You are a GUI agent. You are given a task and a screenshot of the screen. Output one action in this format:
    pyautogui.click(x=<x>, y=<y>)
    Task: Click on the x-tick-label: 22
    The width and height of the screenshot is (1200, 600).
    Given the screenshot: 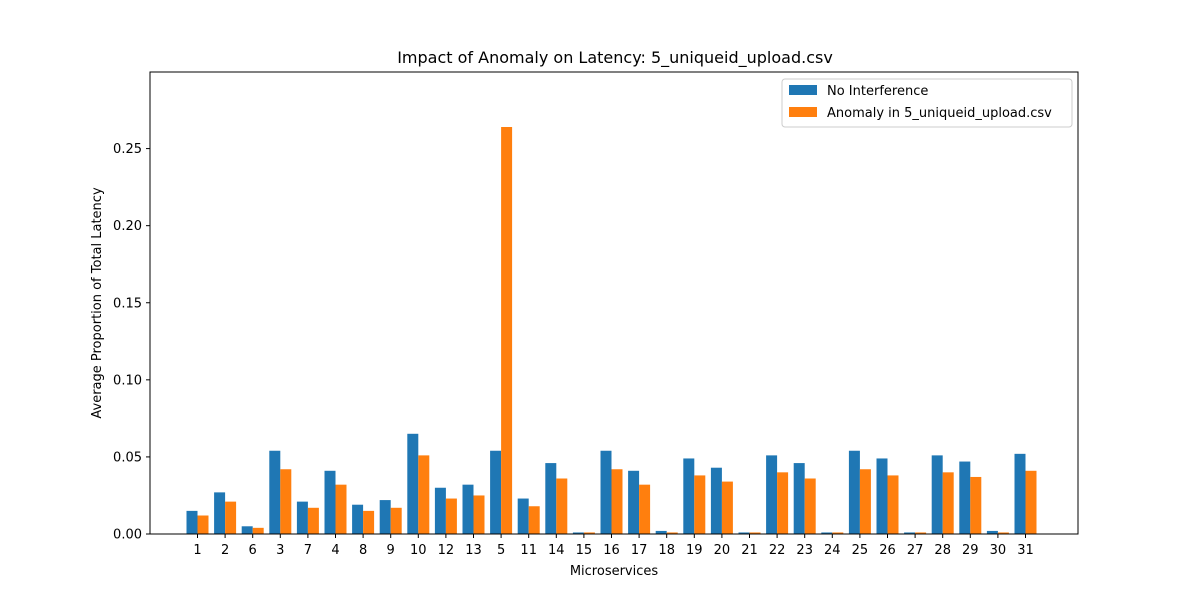 What is the action you would take?
    pyautogui.click(x=777, y=550)
    